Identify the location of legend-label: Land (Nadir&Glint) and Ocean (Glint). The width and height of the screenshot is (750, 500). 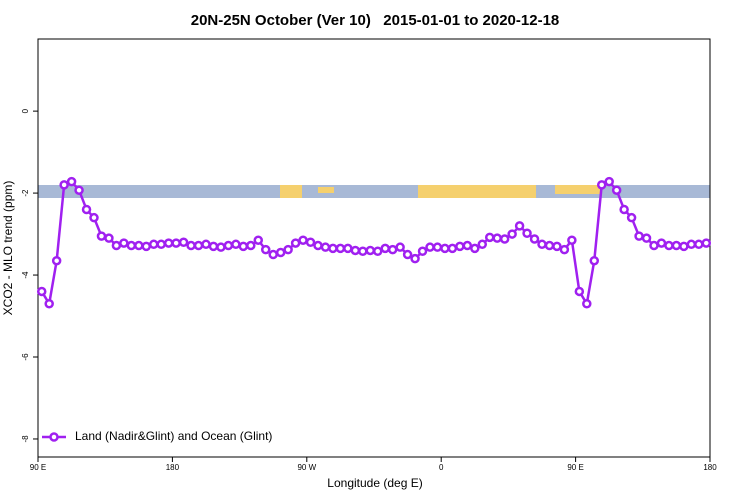
(173, 436).